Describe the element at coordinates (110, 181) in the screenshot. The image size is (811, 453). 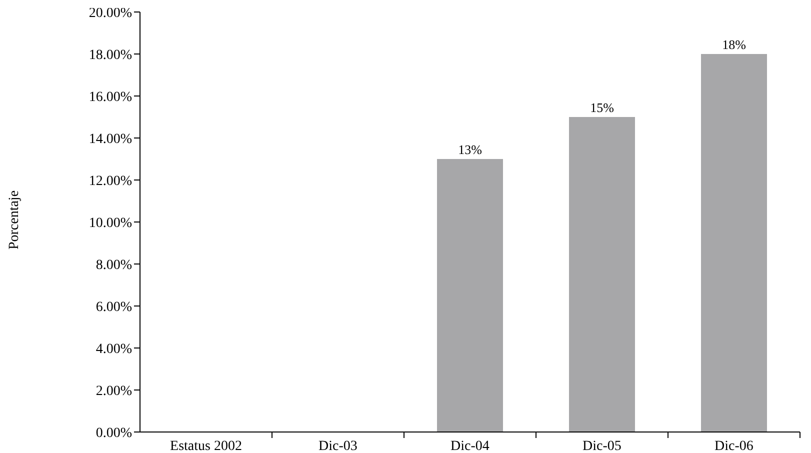
I see `y-tick-label: 12.00%` at that location.